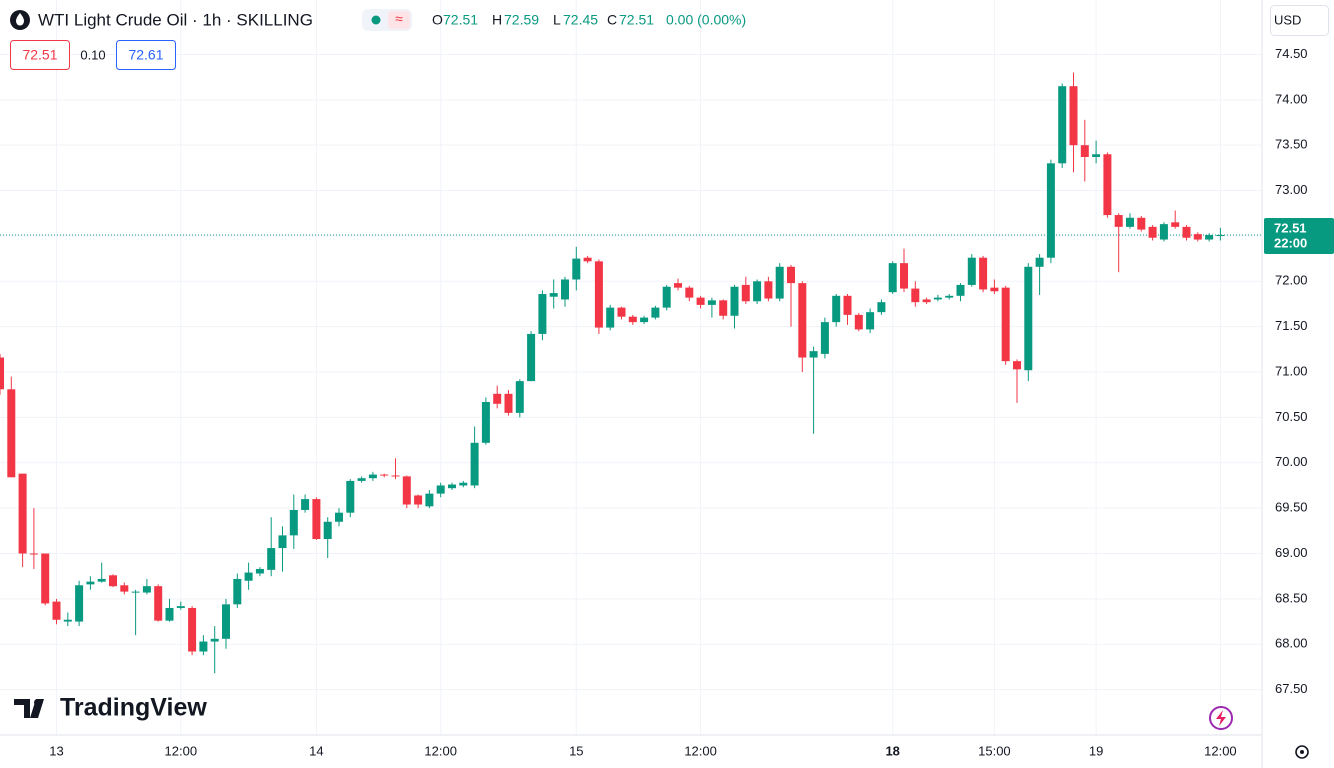 This screenshot has width=1334, height=768. Describe the element at coordinates (1291, 280) in the screenshot. I see `y-tick-label: 72.00` at that location.